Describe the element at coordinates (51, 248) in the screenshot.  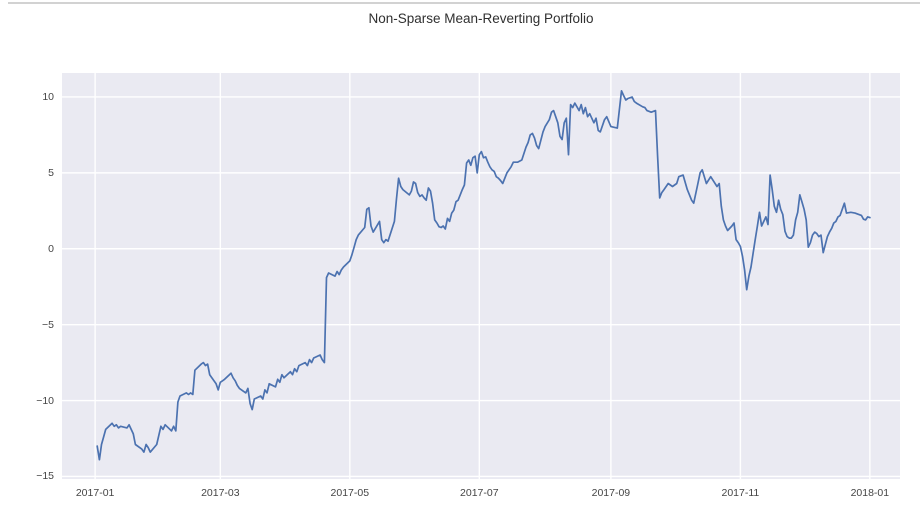
I see `y-tick-label: 0` at that location.